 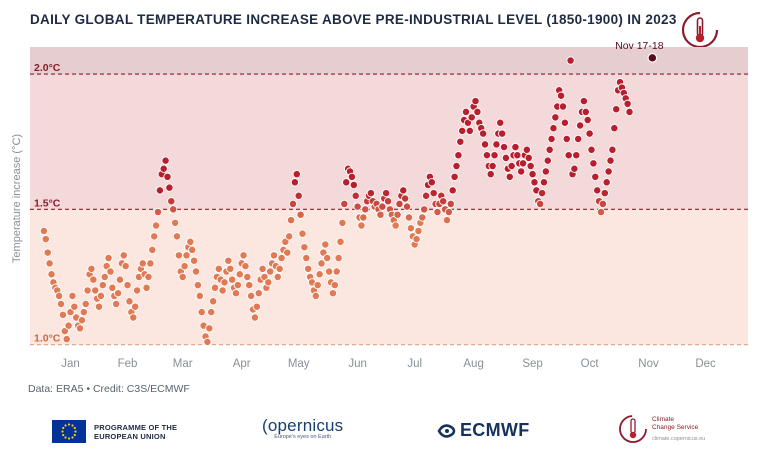 I want to click on x-tick-label: Aug, so click(x=473, y=364).